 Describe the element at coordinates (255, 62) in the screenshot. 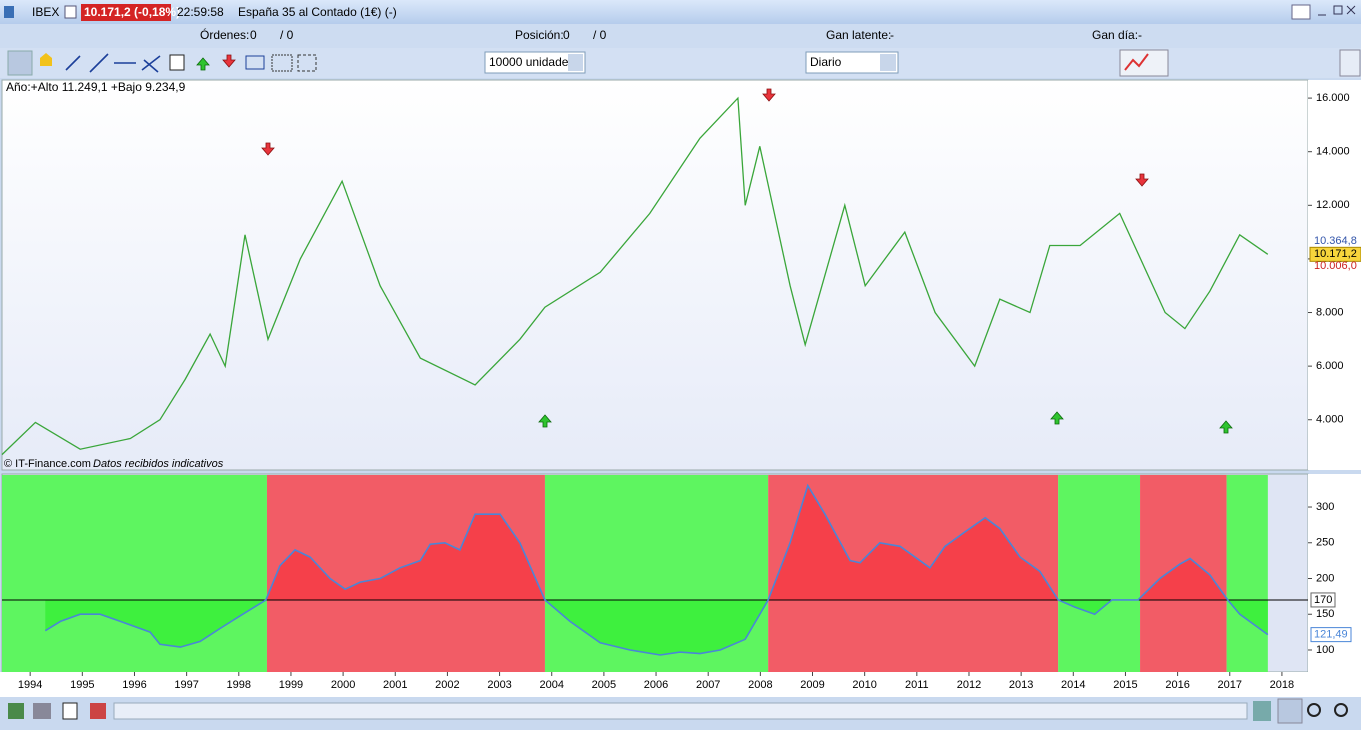

I see `rect-tool` at that location.